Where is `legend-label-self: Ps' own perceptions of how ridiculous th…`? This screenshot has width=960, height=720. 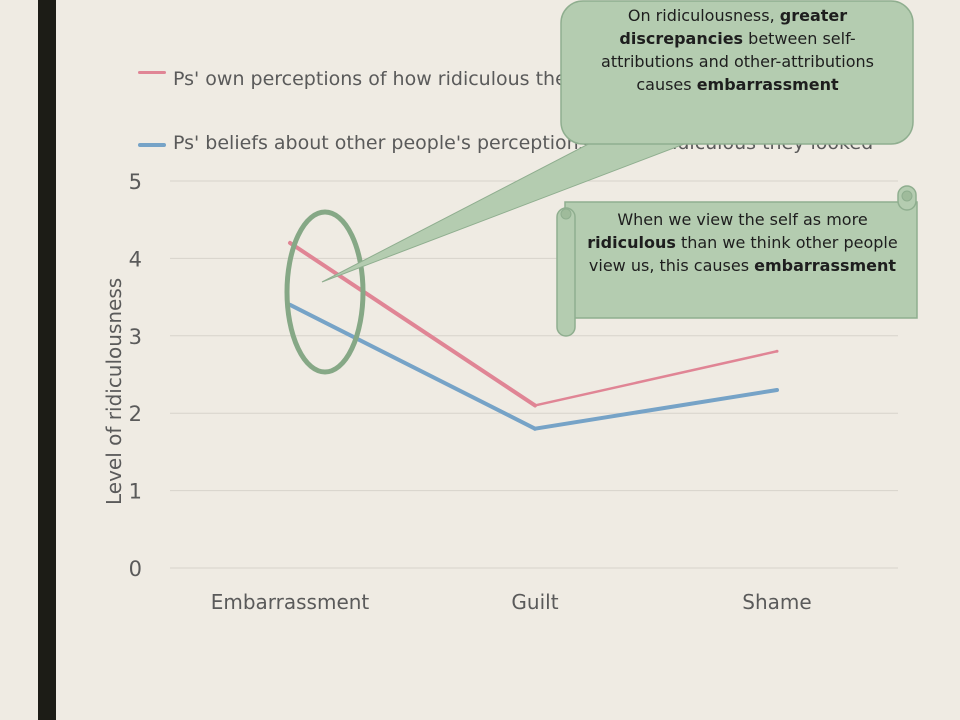
legend-label-self: Ps' own perceptions of how ridiculous th… is located at coordinates (410, 79).